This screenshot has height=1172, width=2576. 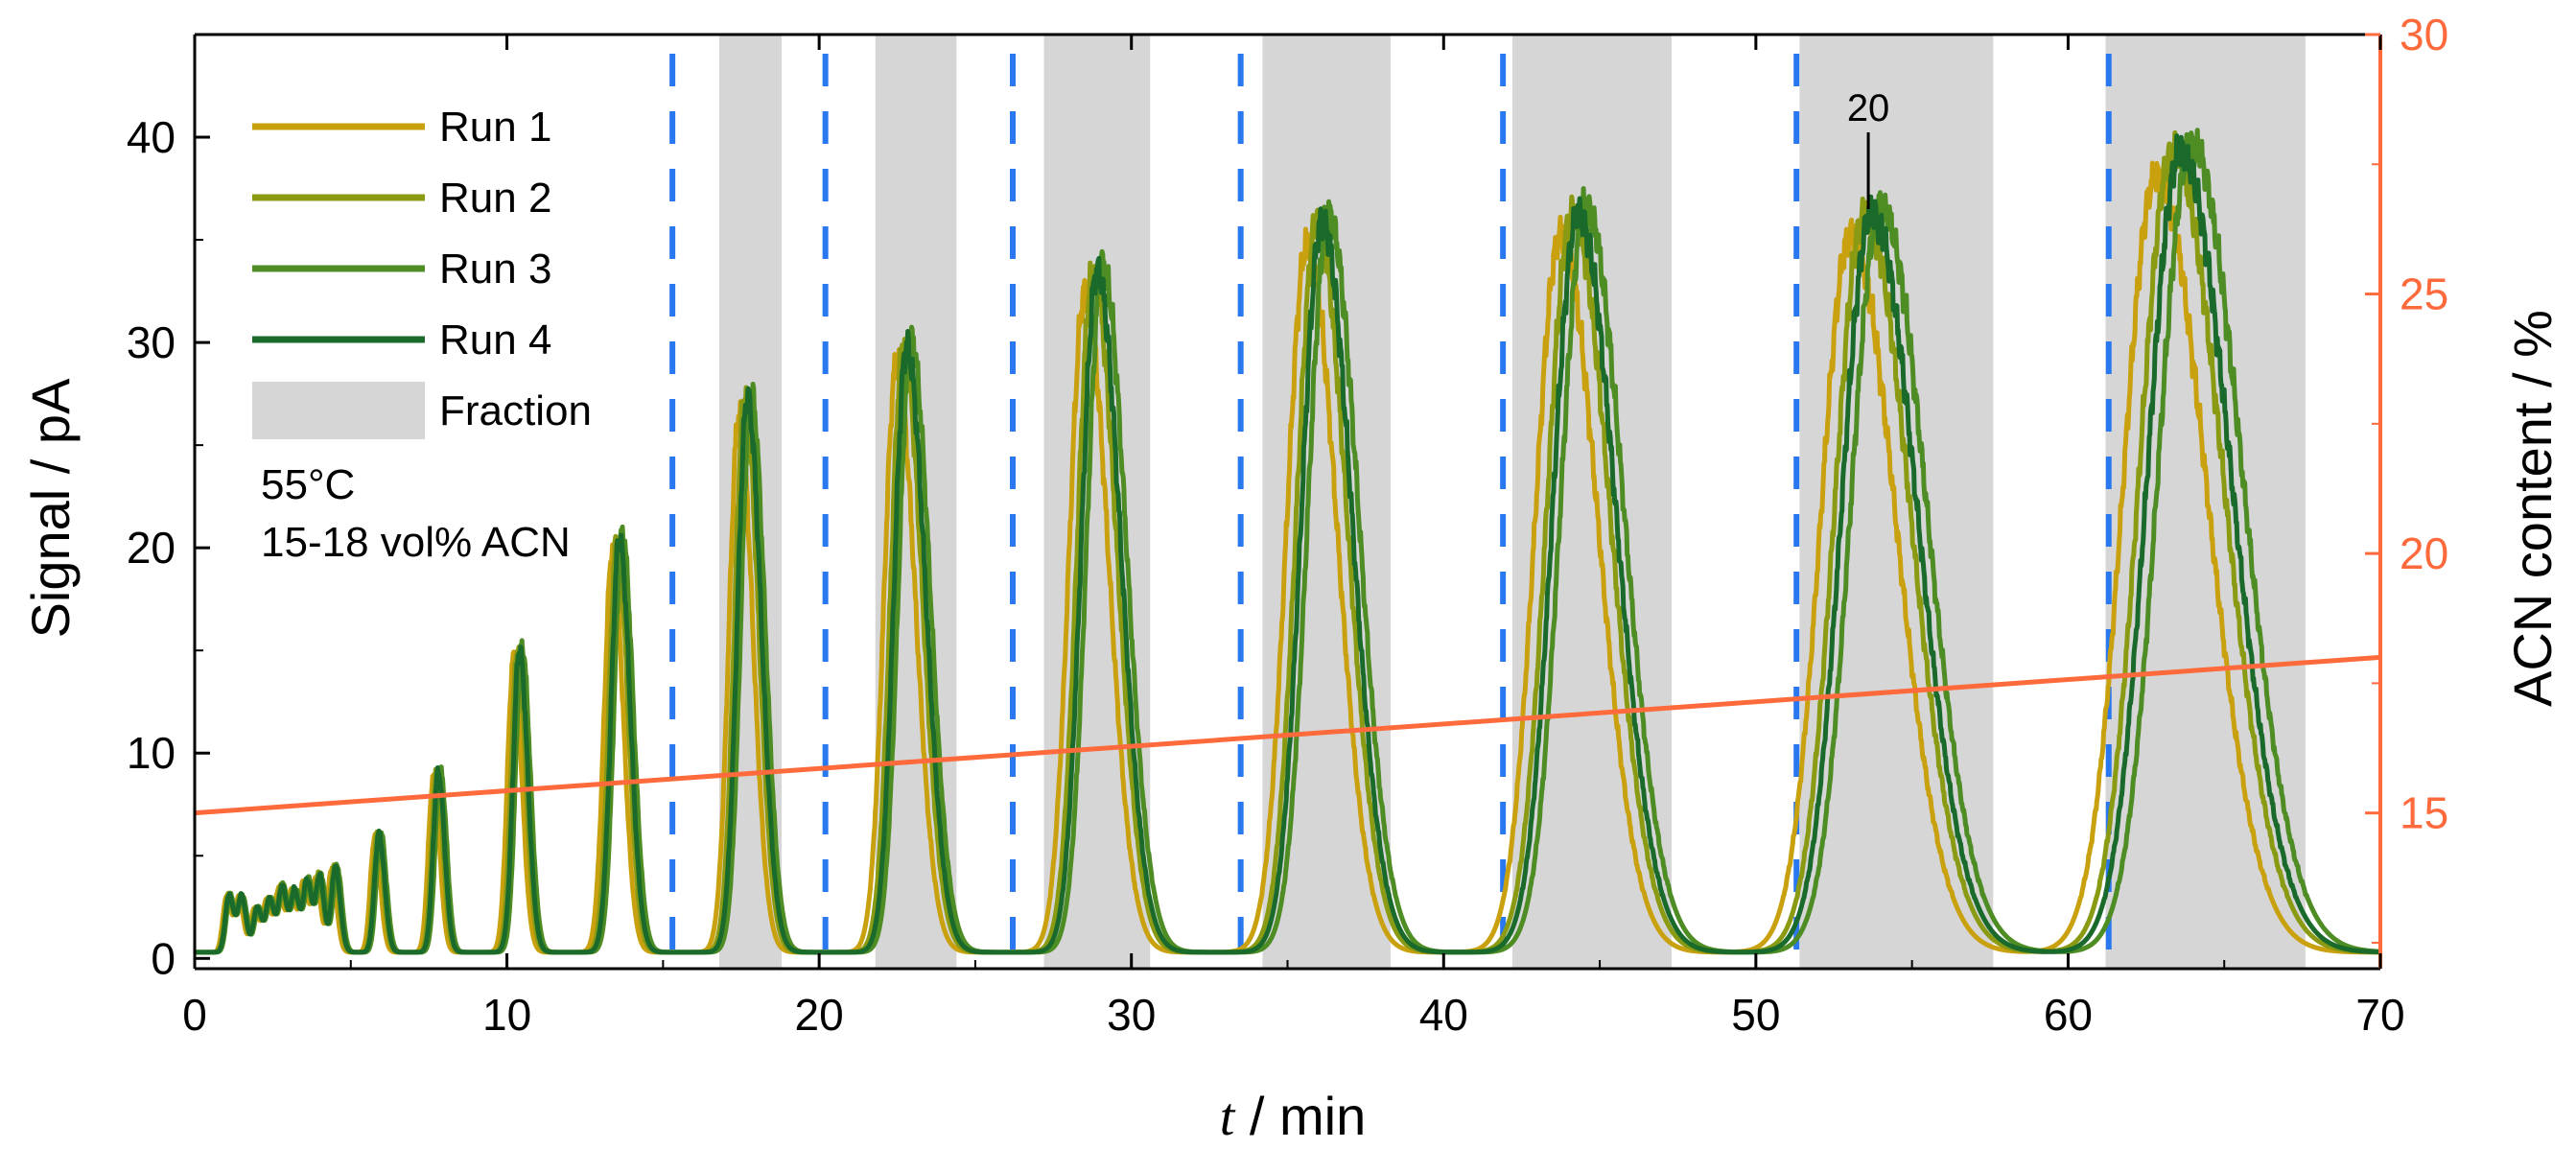 I want to click on x-tick-label-30: 30, so click(x=1131, y=1015).